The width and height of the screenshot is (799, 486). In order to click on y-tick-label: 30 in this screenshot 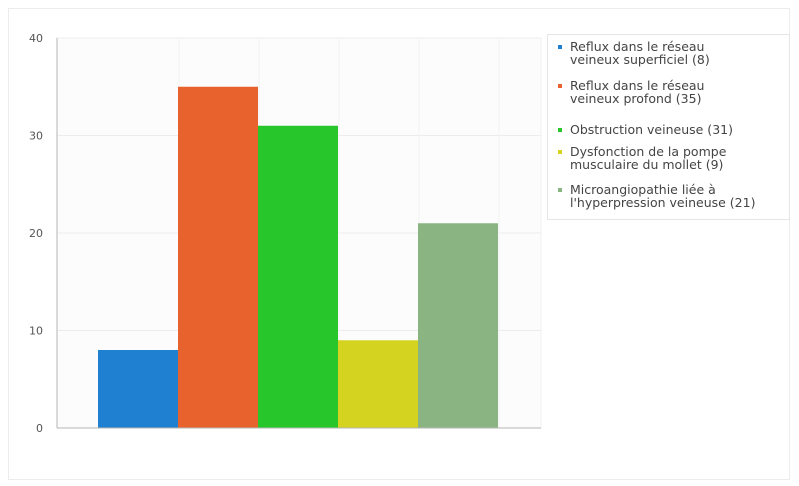, I will do `click(36, 136)`.